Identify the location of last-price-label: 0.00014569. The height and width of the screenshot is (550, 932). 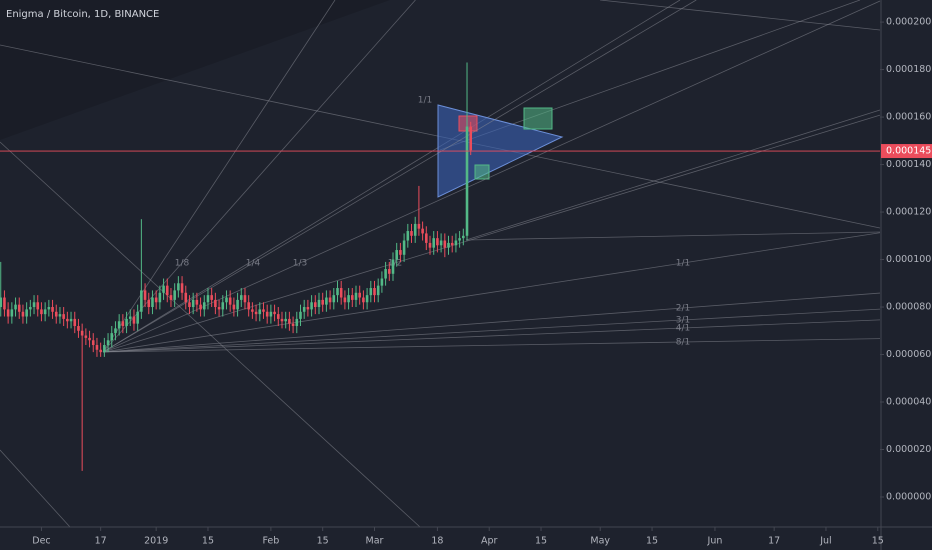
(909, 151).